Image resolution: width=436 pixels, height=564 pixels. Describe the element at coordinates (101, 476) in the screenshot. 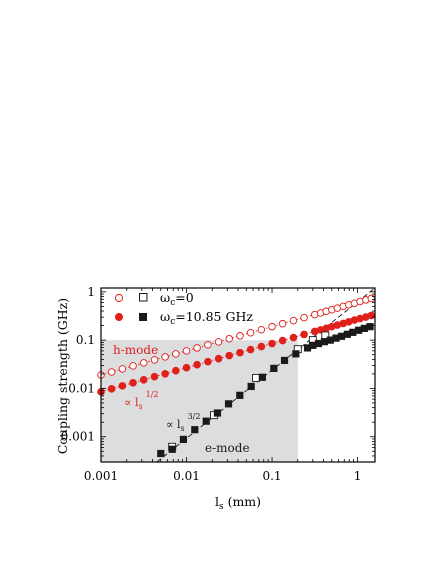

I see `x-tick-label: 0.001` at that location.